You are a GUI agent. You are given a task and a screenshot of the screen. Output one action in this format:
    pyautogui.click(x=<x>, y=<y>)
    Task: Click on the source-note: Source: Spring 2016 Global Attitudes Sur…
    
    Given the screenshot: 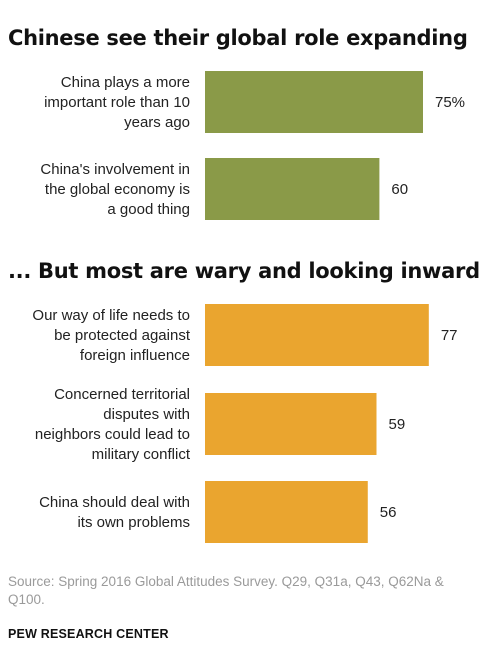 What is the action you would take?
    pyautogui.click(x=226, y=590)
    